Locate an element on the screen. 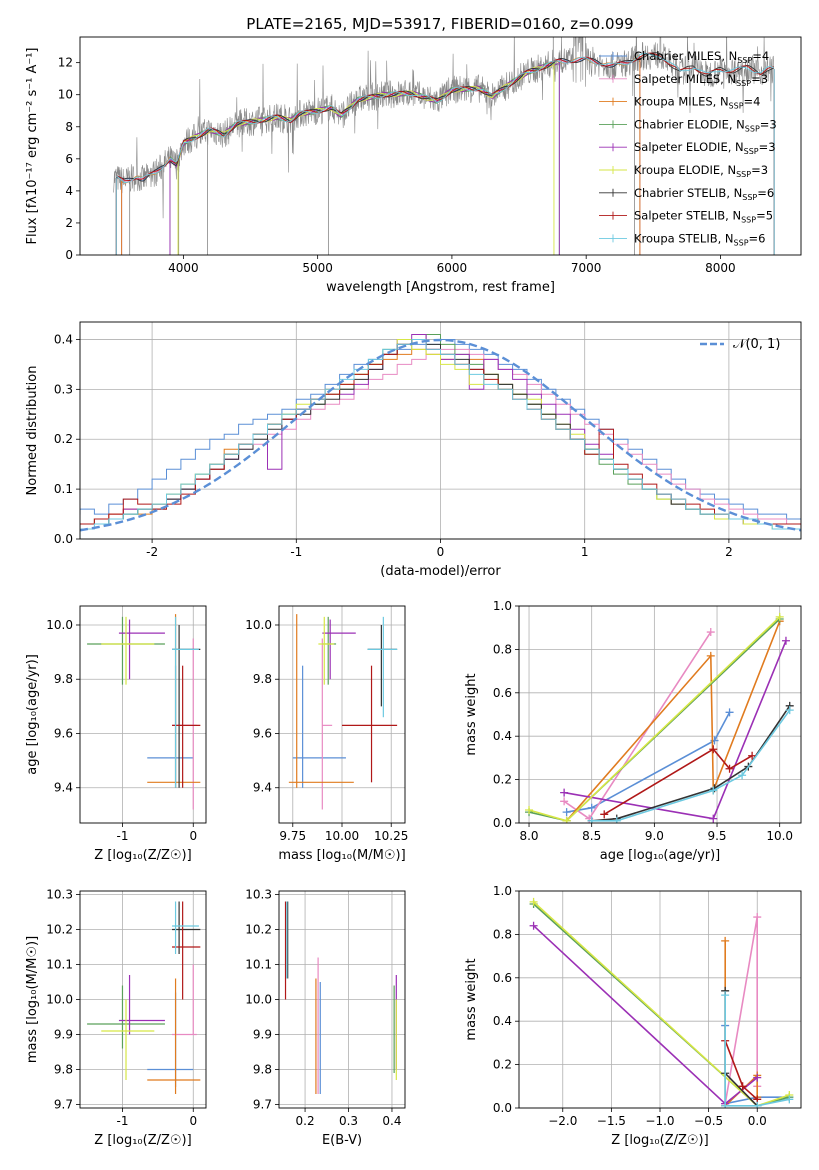 The image size is (819, 1170). x-tick-label: 10.00 is located at coordinates (342, 836).